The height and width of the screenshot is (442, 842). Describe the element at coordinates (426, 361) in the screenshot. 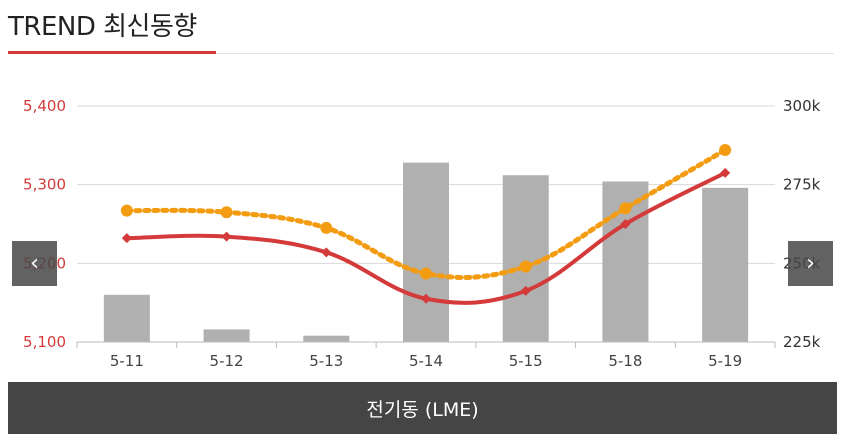

I see `x-tick-label: 5-14` at that location.